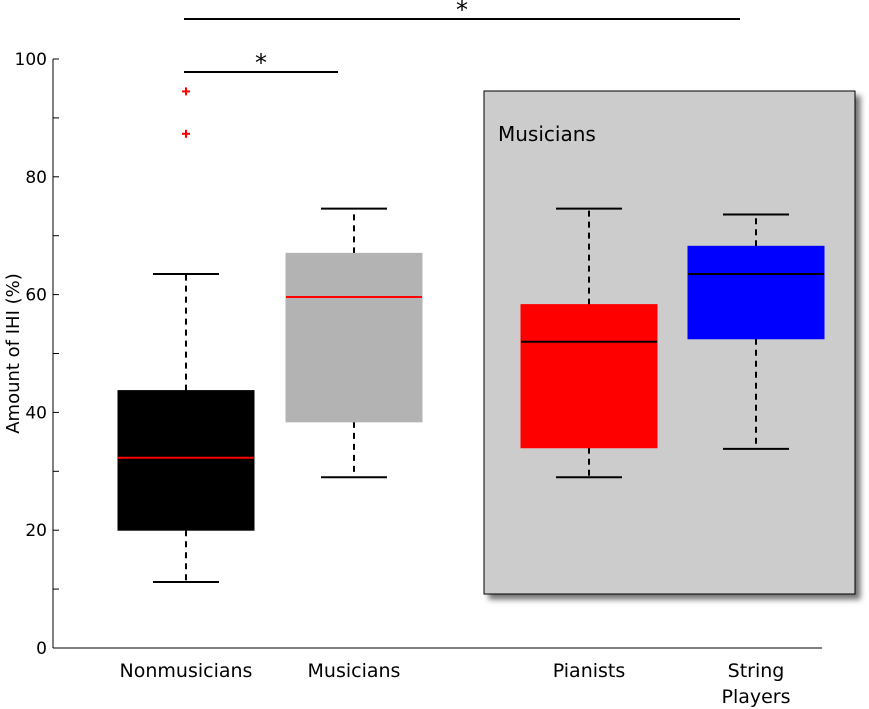 This screenshot has width=869, height=709. Describe the element at coordinates (755, 697) in the screenshot. I see `x-category-label: Players` at that location.